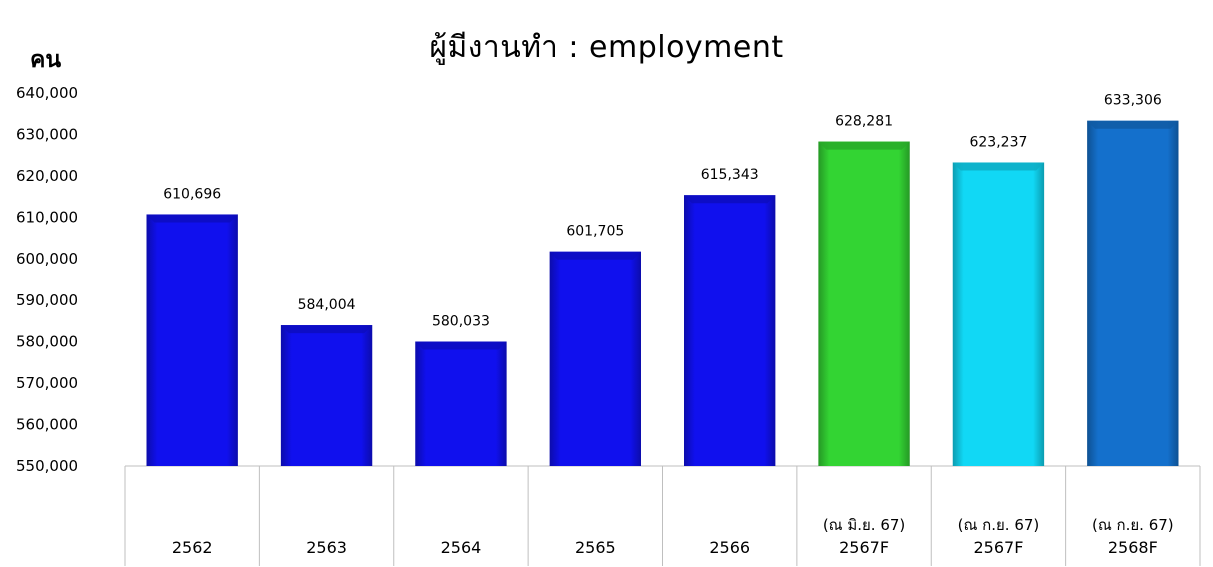 Image resolution: width=1213 pixels, height=567 pixels. Describe the element at coordinates (47, 217) in the screenshot. I see `y-tick-label: 610,000` at that location.